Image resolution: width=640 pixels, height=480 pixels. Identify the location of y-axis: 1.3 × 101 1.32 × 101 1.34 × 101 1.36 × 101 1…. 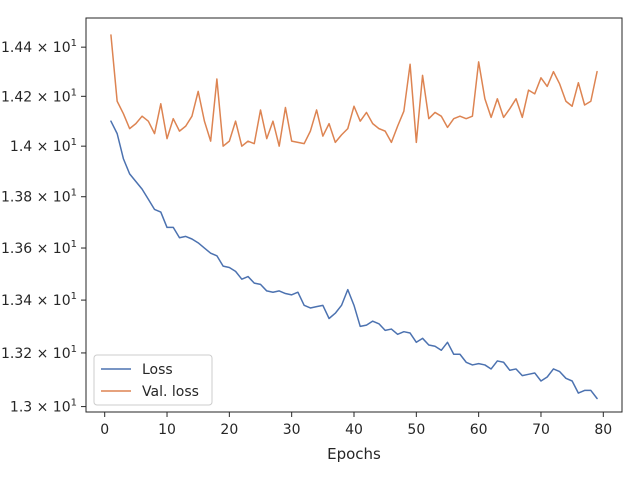
(43, 227).